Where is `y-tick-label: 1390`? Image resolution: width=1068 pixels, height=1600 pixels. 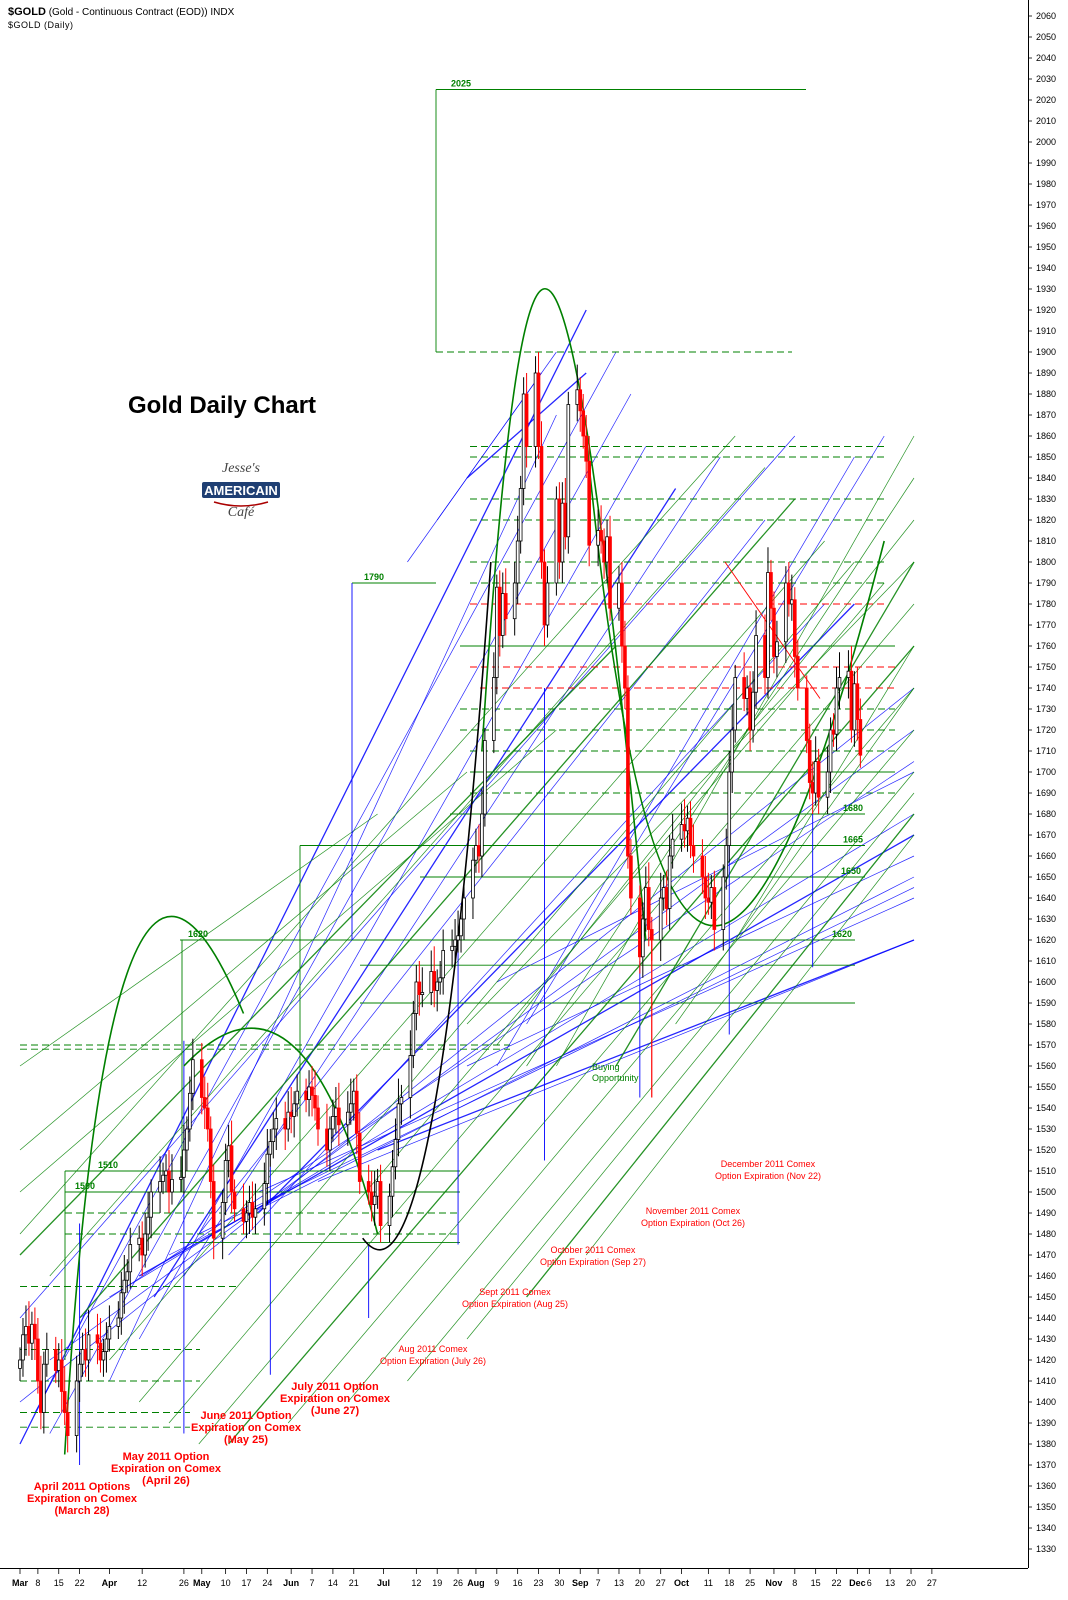 y-tick-label: 1390 is located at coordinates (1046, 1423).